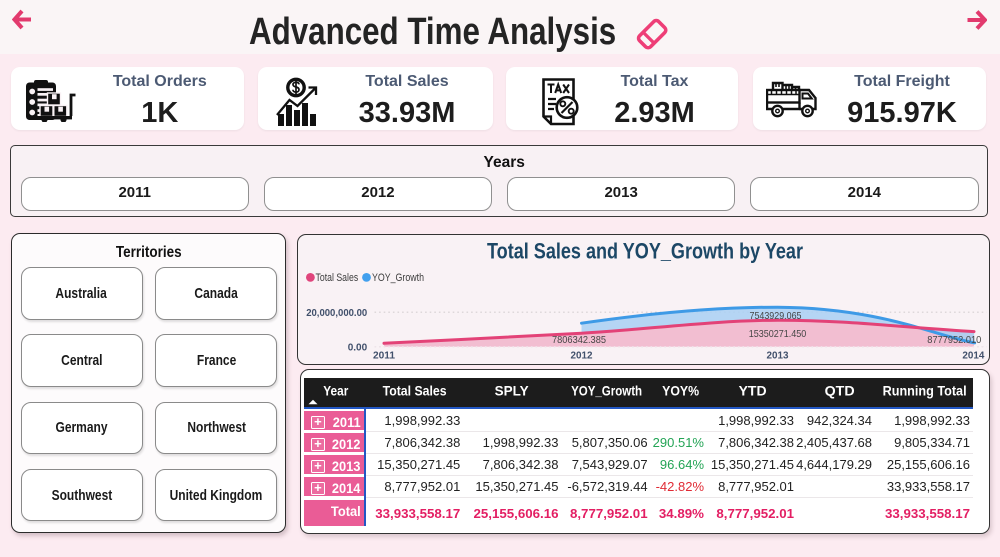 The height and width of the screenshot is (557, 1000). I want to click on svg-text: 7806342.385, so click(579, 340).